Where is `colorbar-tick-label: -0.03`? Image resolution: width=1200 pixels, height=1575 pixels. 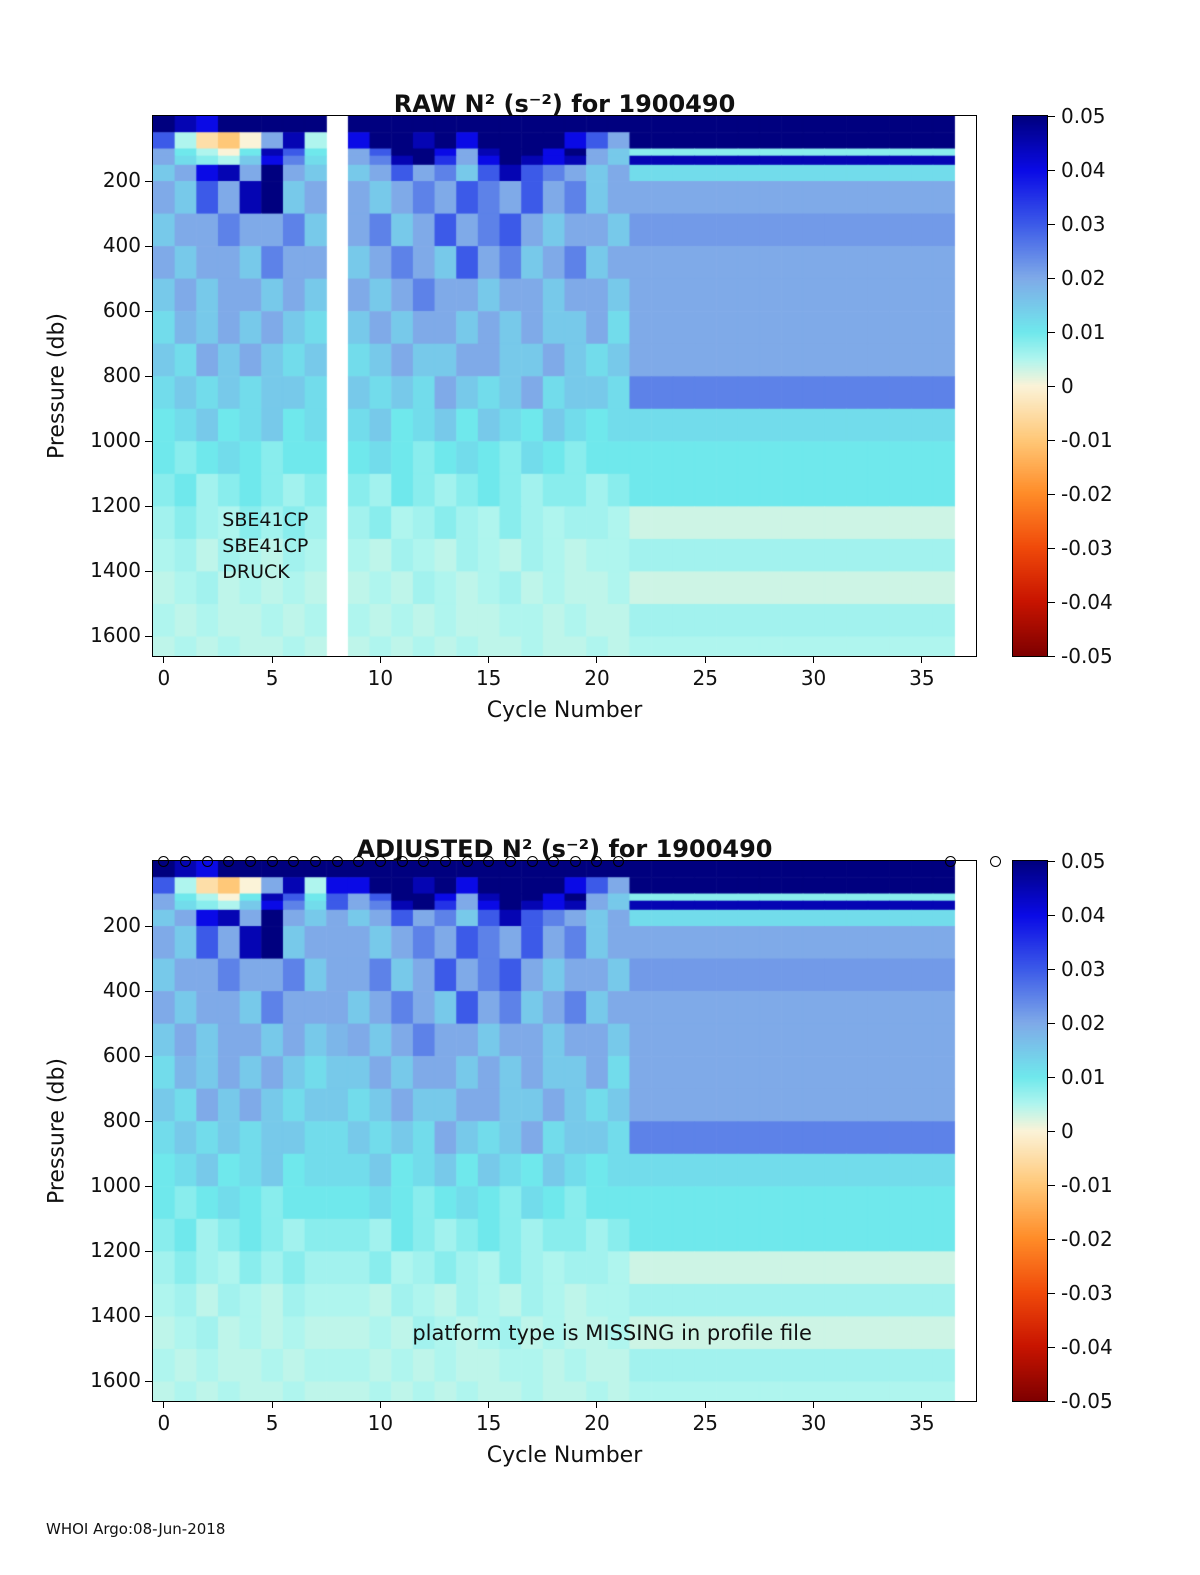
colorbar-tick-label: -0.03 is located at coordinates (1087, 548).